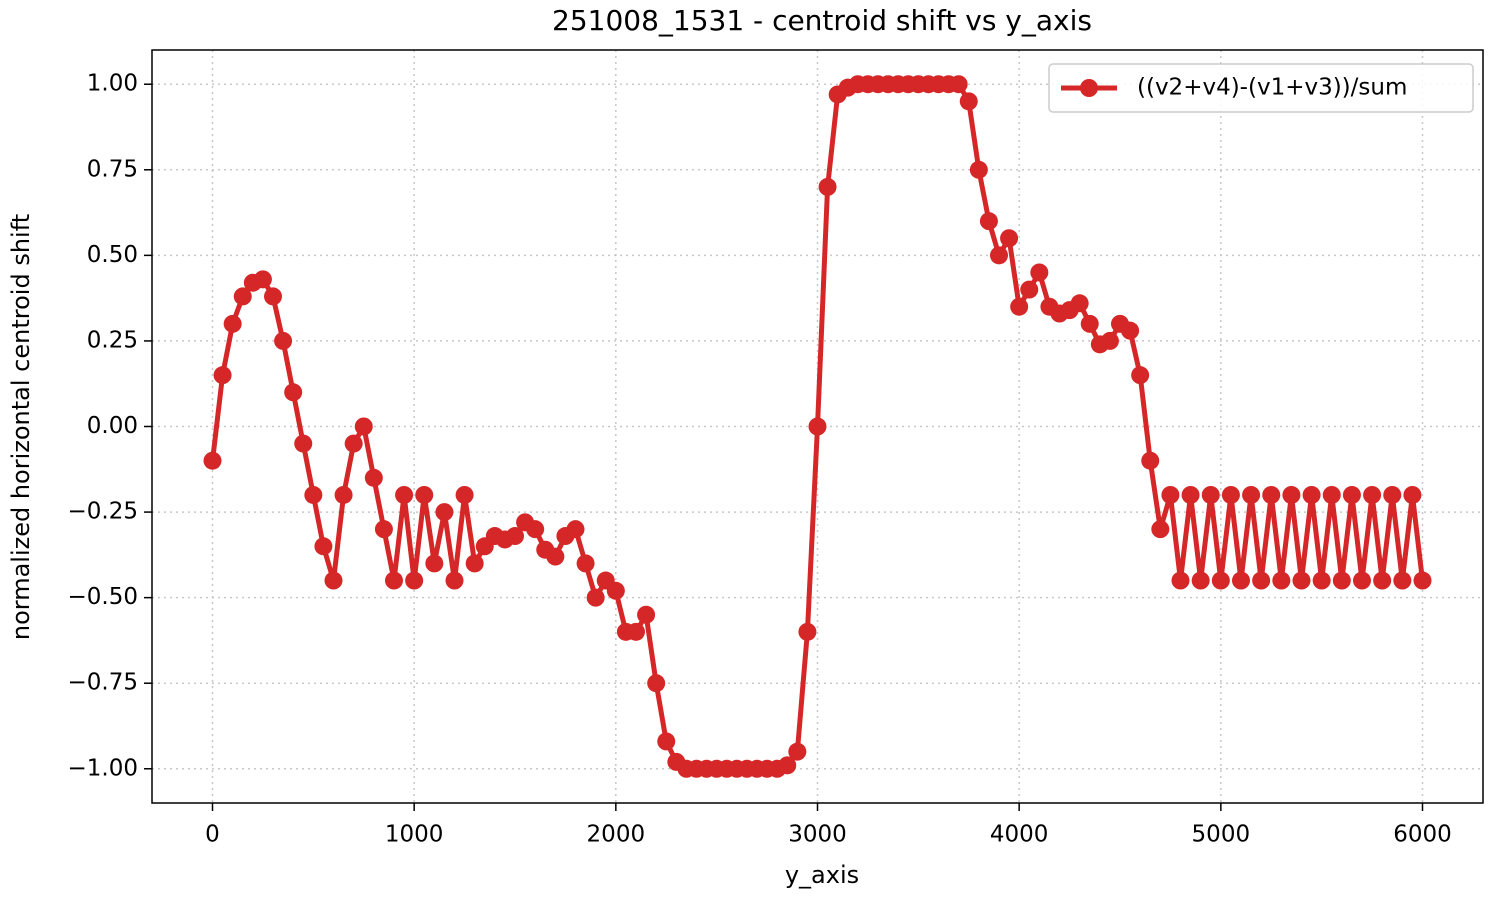 The image size is (1500, 904). Describe the element at coordinates (822, 875) in the screenshot. I see `x-axis-label: y_axis` at that location.